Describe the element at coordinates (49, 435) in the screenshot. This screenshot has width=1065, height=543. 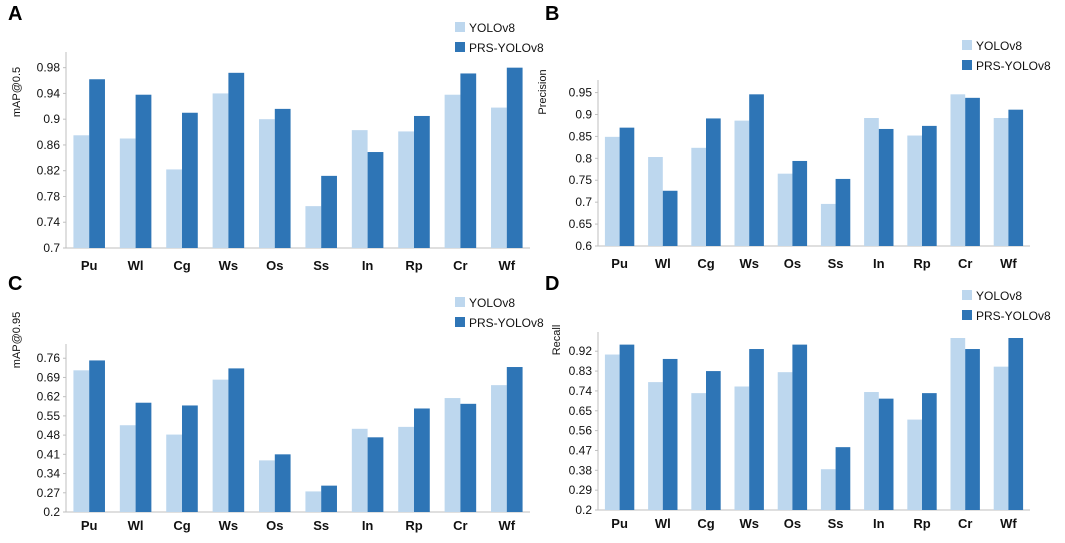
I see `y-tick-label: 0.48` at that location.